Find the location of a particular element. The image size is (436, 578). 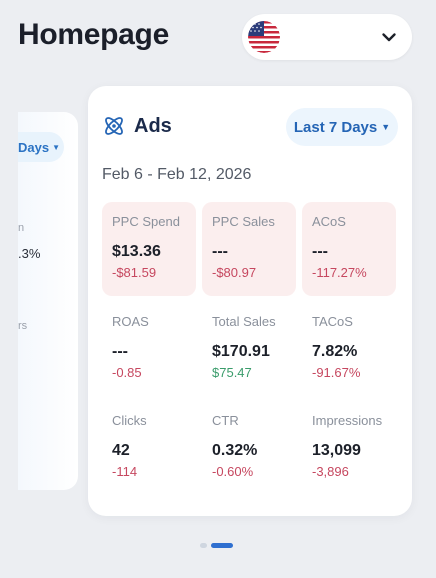

metric-ppc-spend: PPC Spend $13.36 -$81.59 is located at coordinates (149, 249).